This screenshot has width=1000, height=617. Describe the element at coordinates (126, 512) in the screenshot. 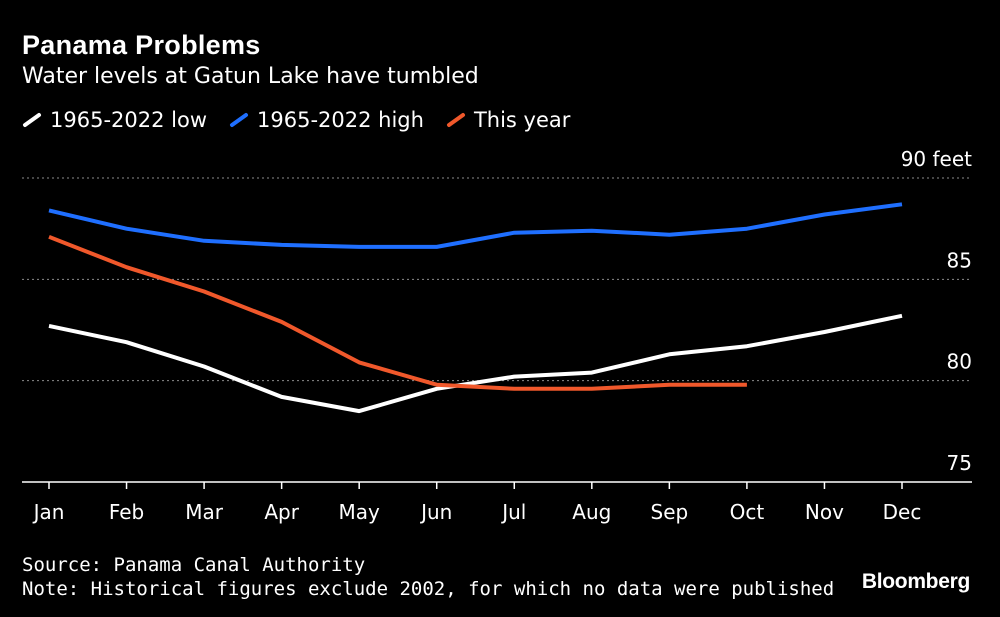

I see `x-tick-label-feb: Feb` at that location.